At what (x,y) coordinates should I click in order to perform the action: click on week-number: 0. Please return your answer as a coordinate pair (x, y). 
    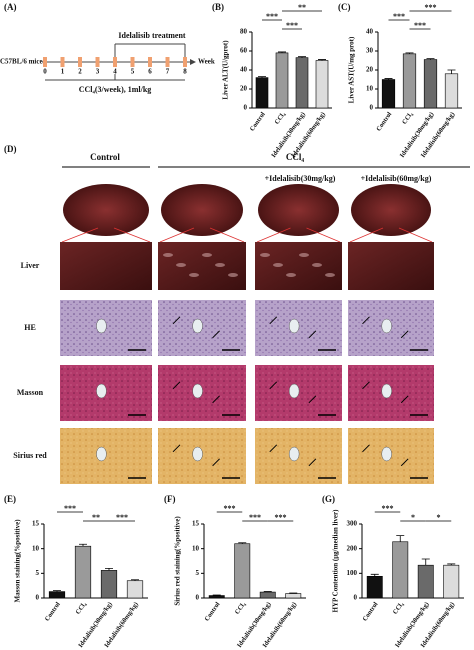
    Looking at the image, I should click on (45, 72).